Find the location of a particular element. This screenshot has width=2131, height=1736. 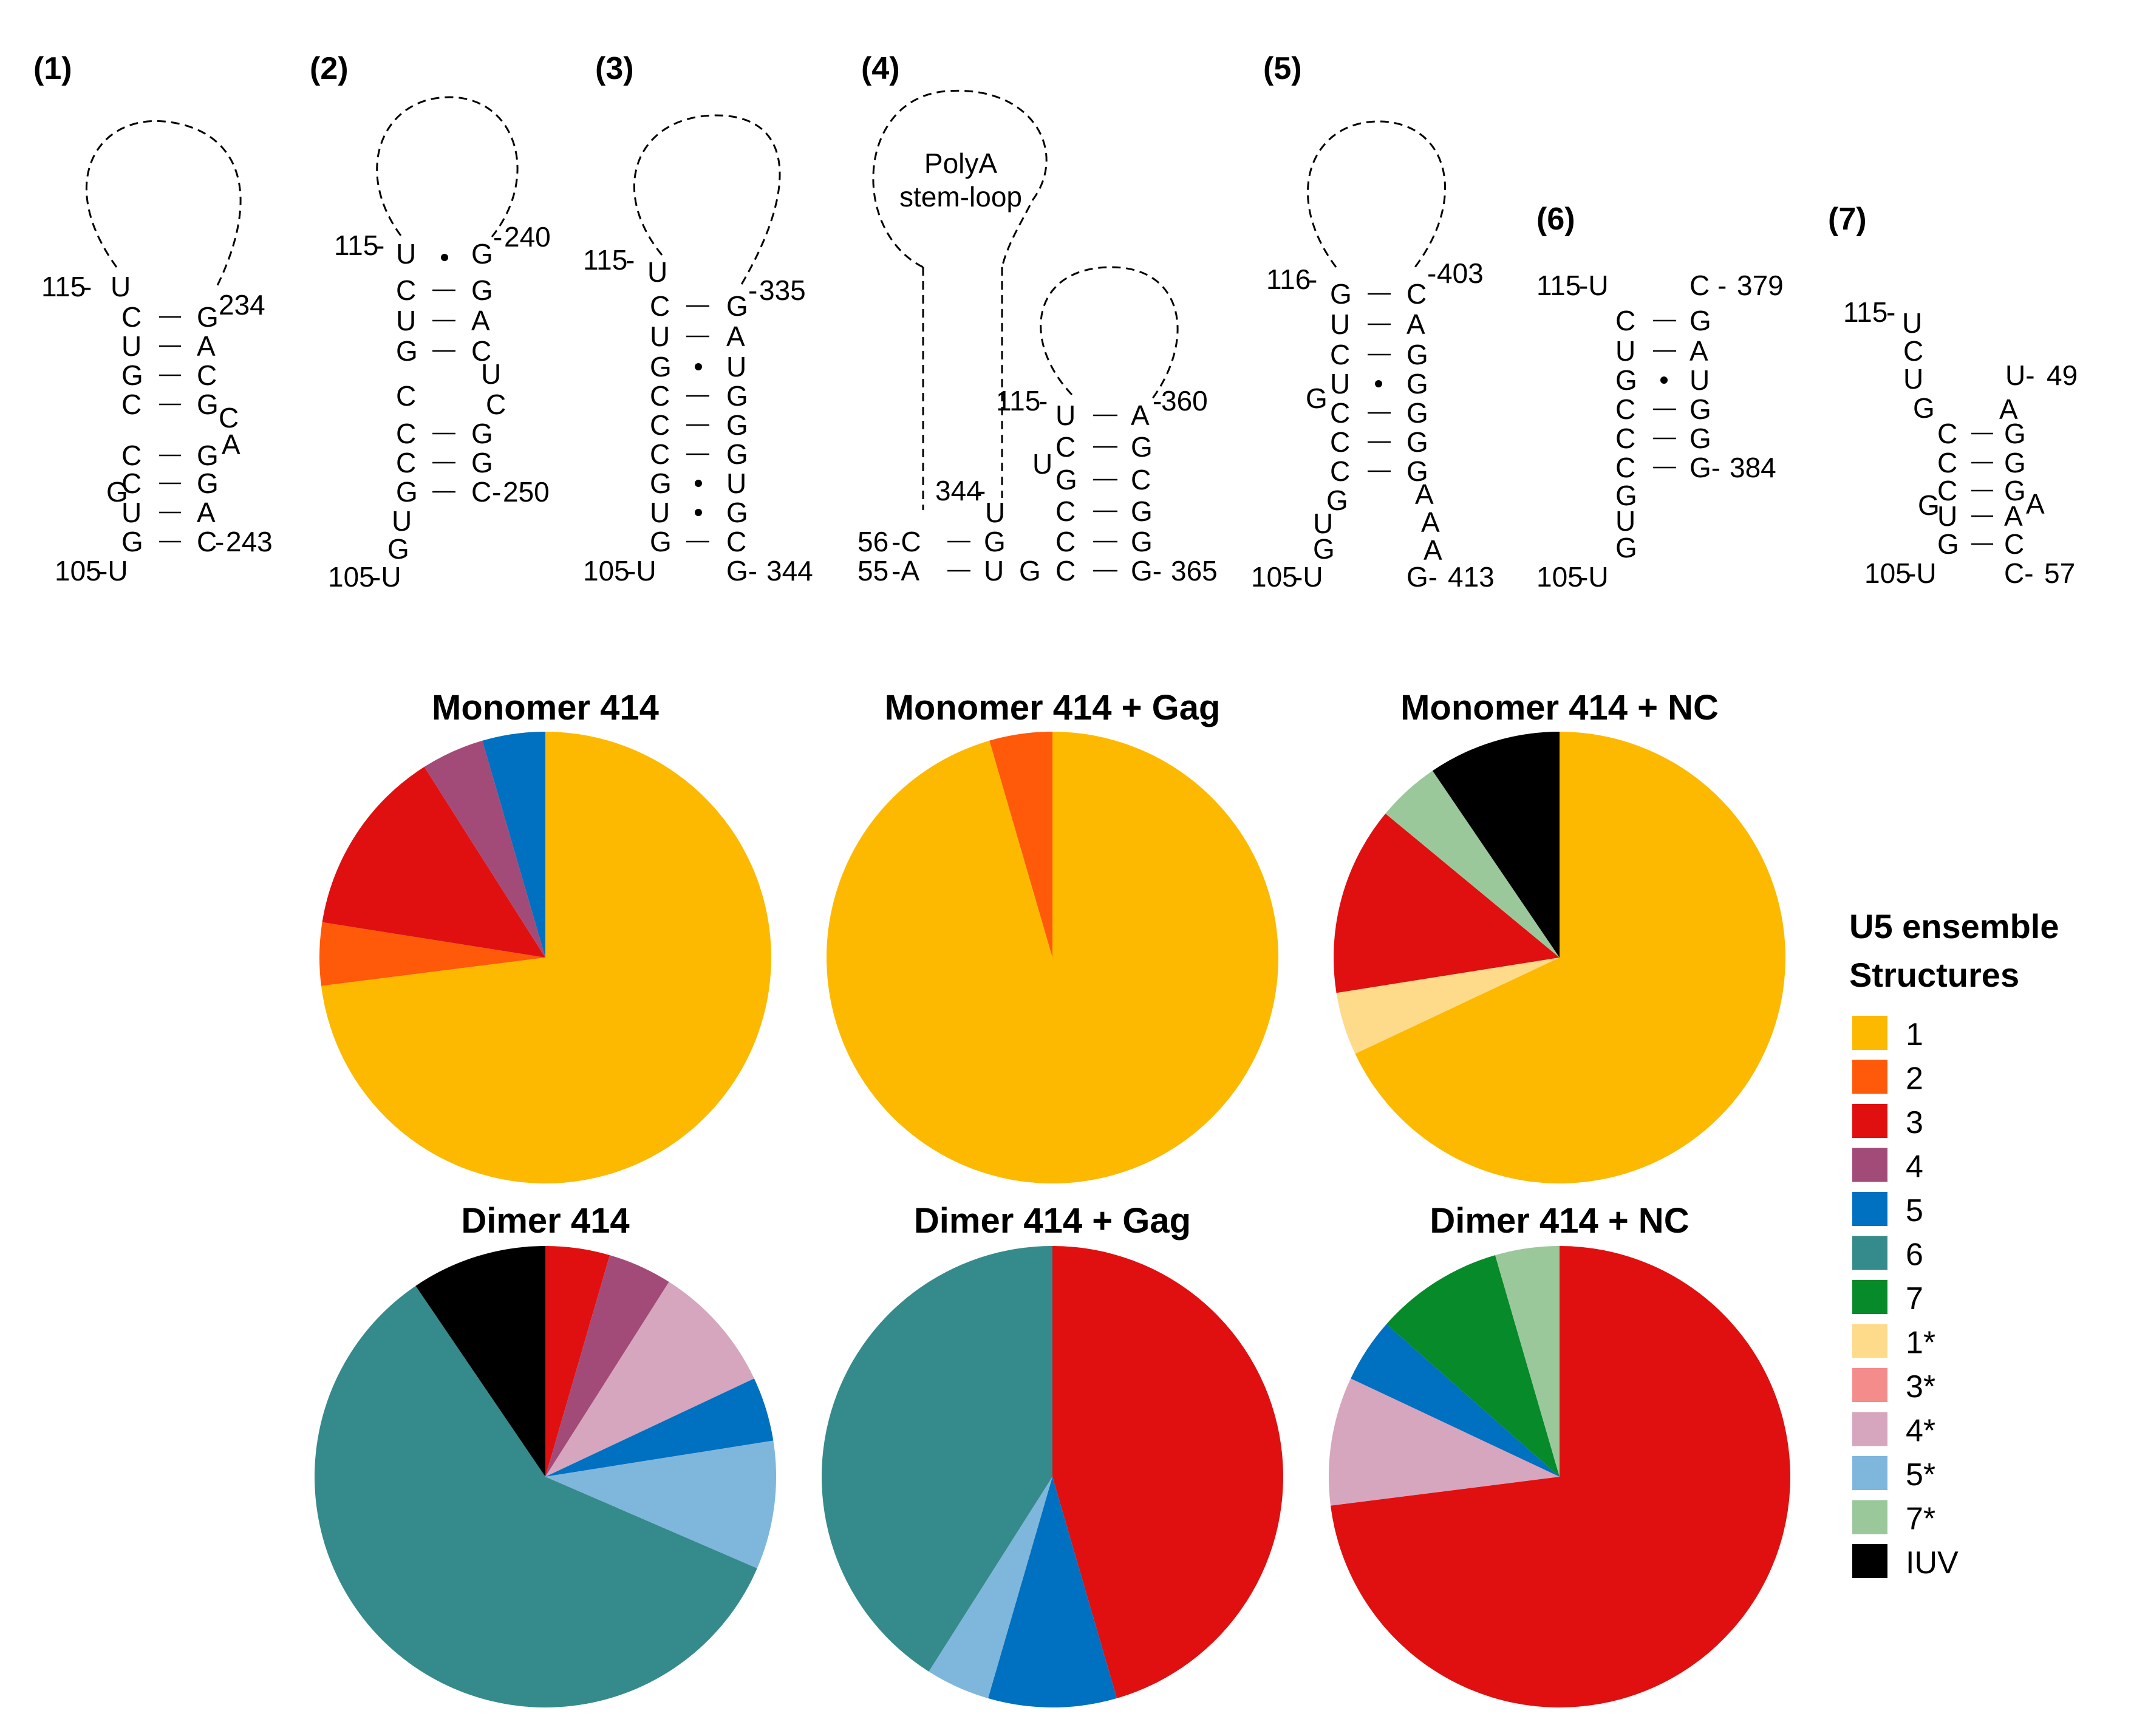

pos-1-243: 243 is located at coordinates (250, 541).